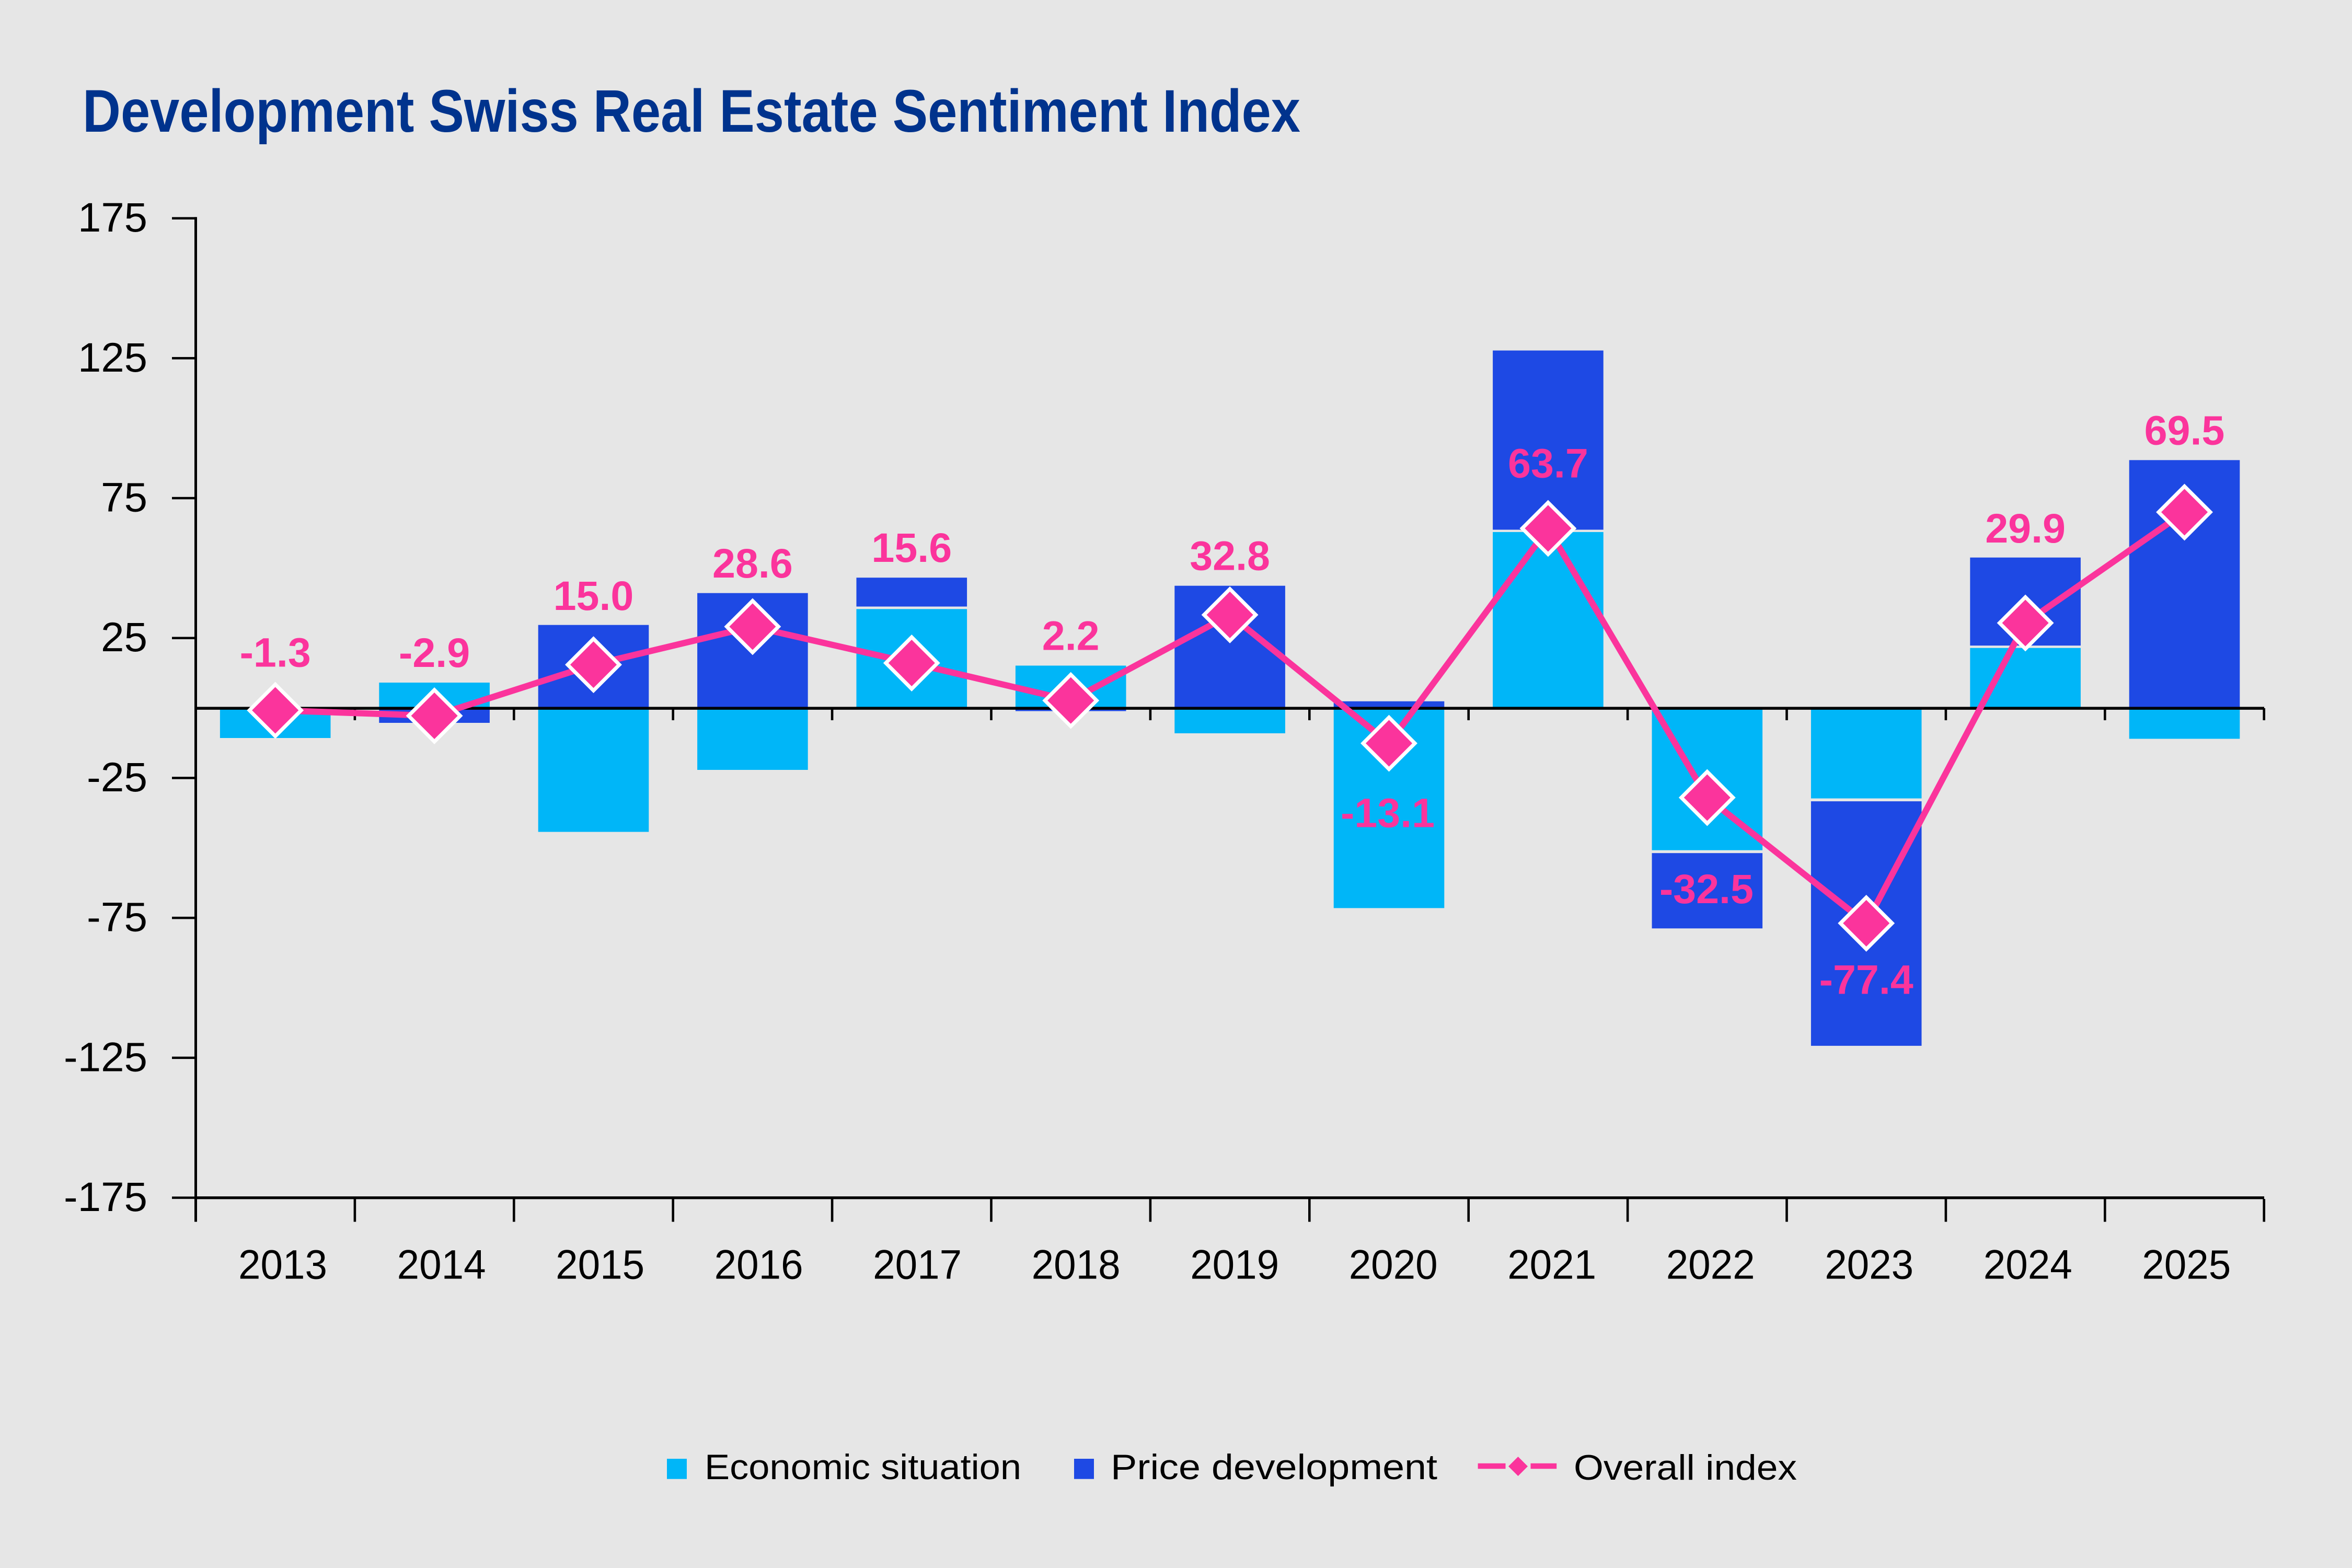 This screenshot has height=1568, width=2352. What do you see at coordinates (112, 217) in the screenshot?
I see `svg-text: 175` at bounding box center [112, 217].